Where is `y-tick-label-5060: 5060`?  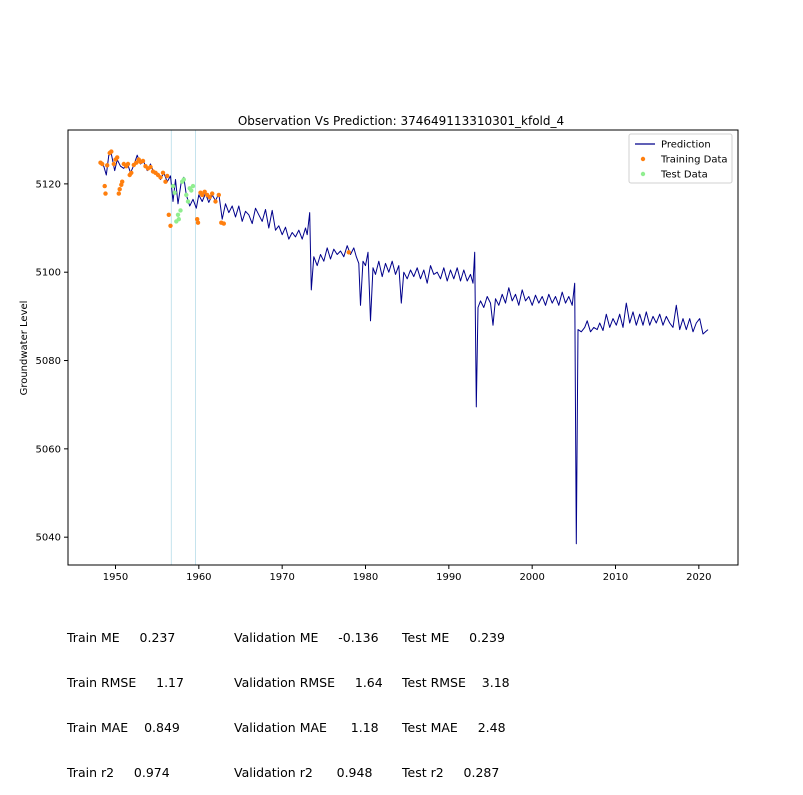
y-tick-label-5060: 5060 is located at coordinates (48, 449).